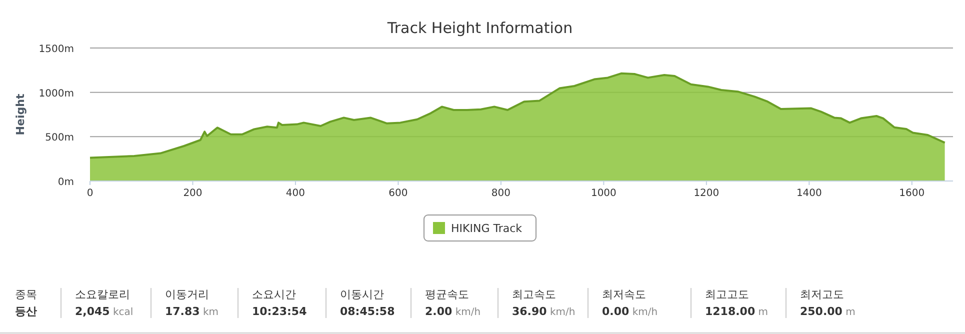 Image resolution: width=965 pixels, height=334 pixels. What do you see at coordinates (822, 294) in the screenshot?
I see `text: 최저고도` at bounding box center [822, 294].